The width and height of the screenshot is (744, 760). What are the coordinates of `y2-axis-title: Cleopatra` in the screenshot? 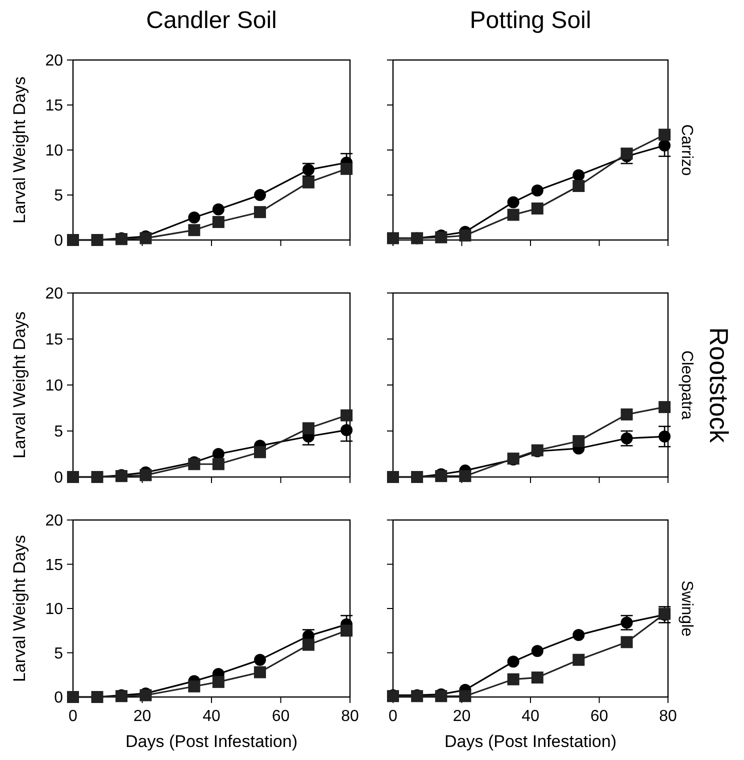 It's located at (686, 385).